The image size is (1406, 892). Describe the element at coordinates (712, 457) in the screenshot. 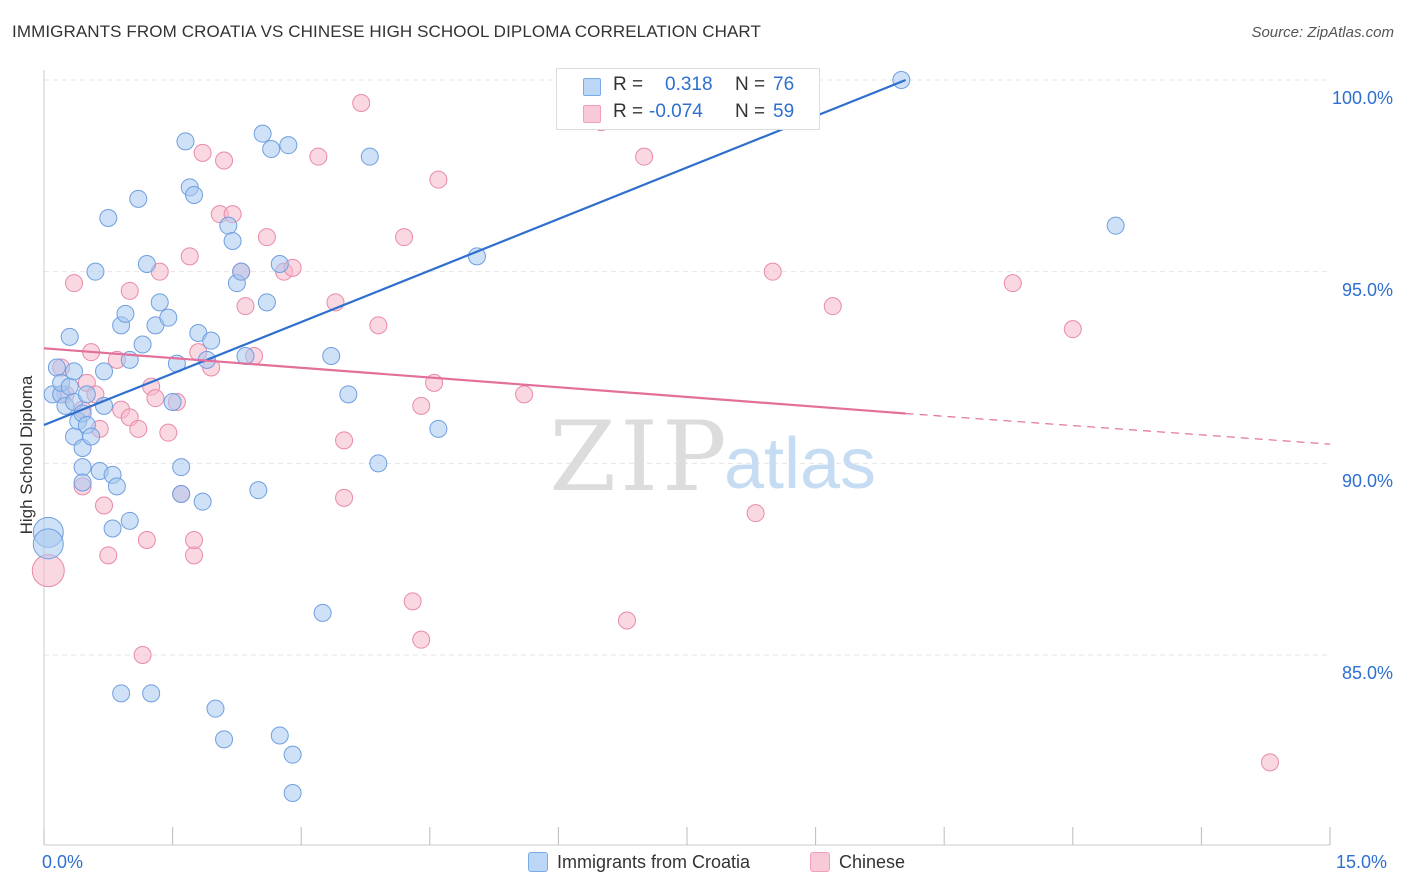

I see `watermark: ZIP atlas` at that location.